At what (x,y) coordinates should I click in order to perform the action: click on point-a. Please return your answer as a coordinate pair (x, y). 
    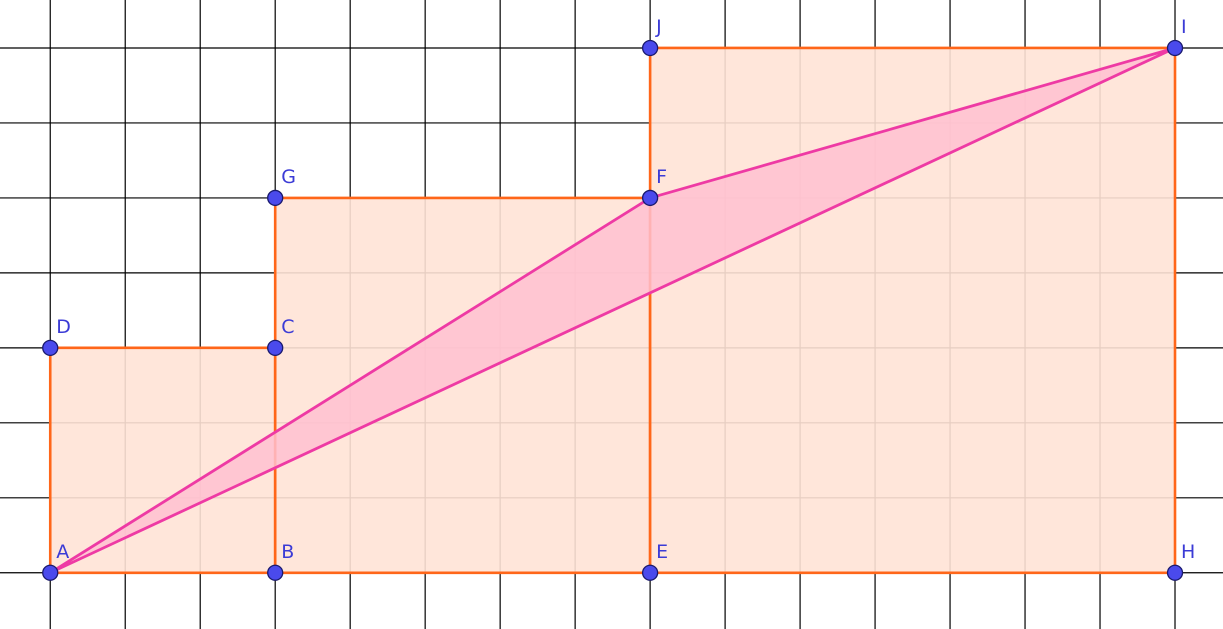
    Looking at the image, I should click on (50, 572).